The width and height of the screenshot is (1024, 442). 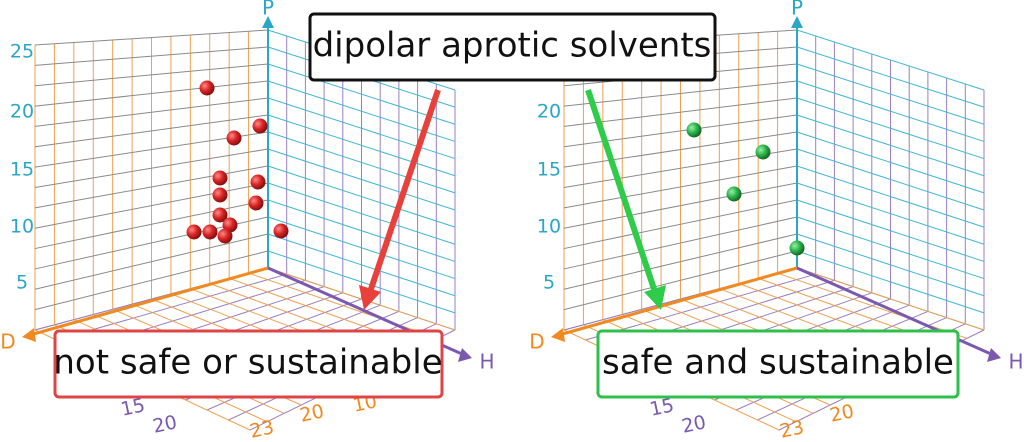 What do you see at coordinates (536, 342) in the screenshot?
I see `axis-label: D` at bounding box center [536, 342].